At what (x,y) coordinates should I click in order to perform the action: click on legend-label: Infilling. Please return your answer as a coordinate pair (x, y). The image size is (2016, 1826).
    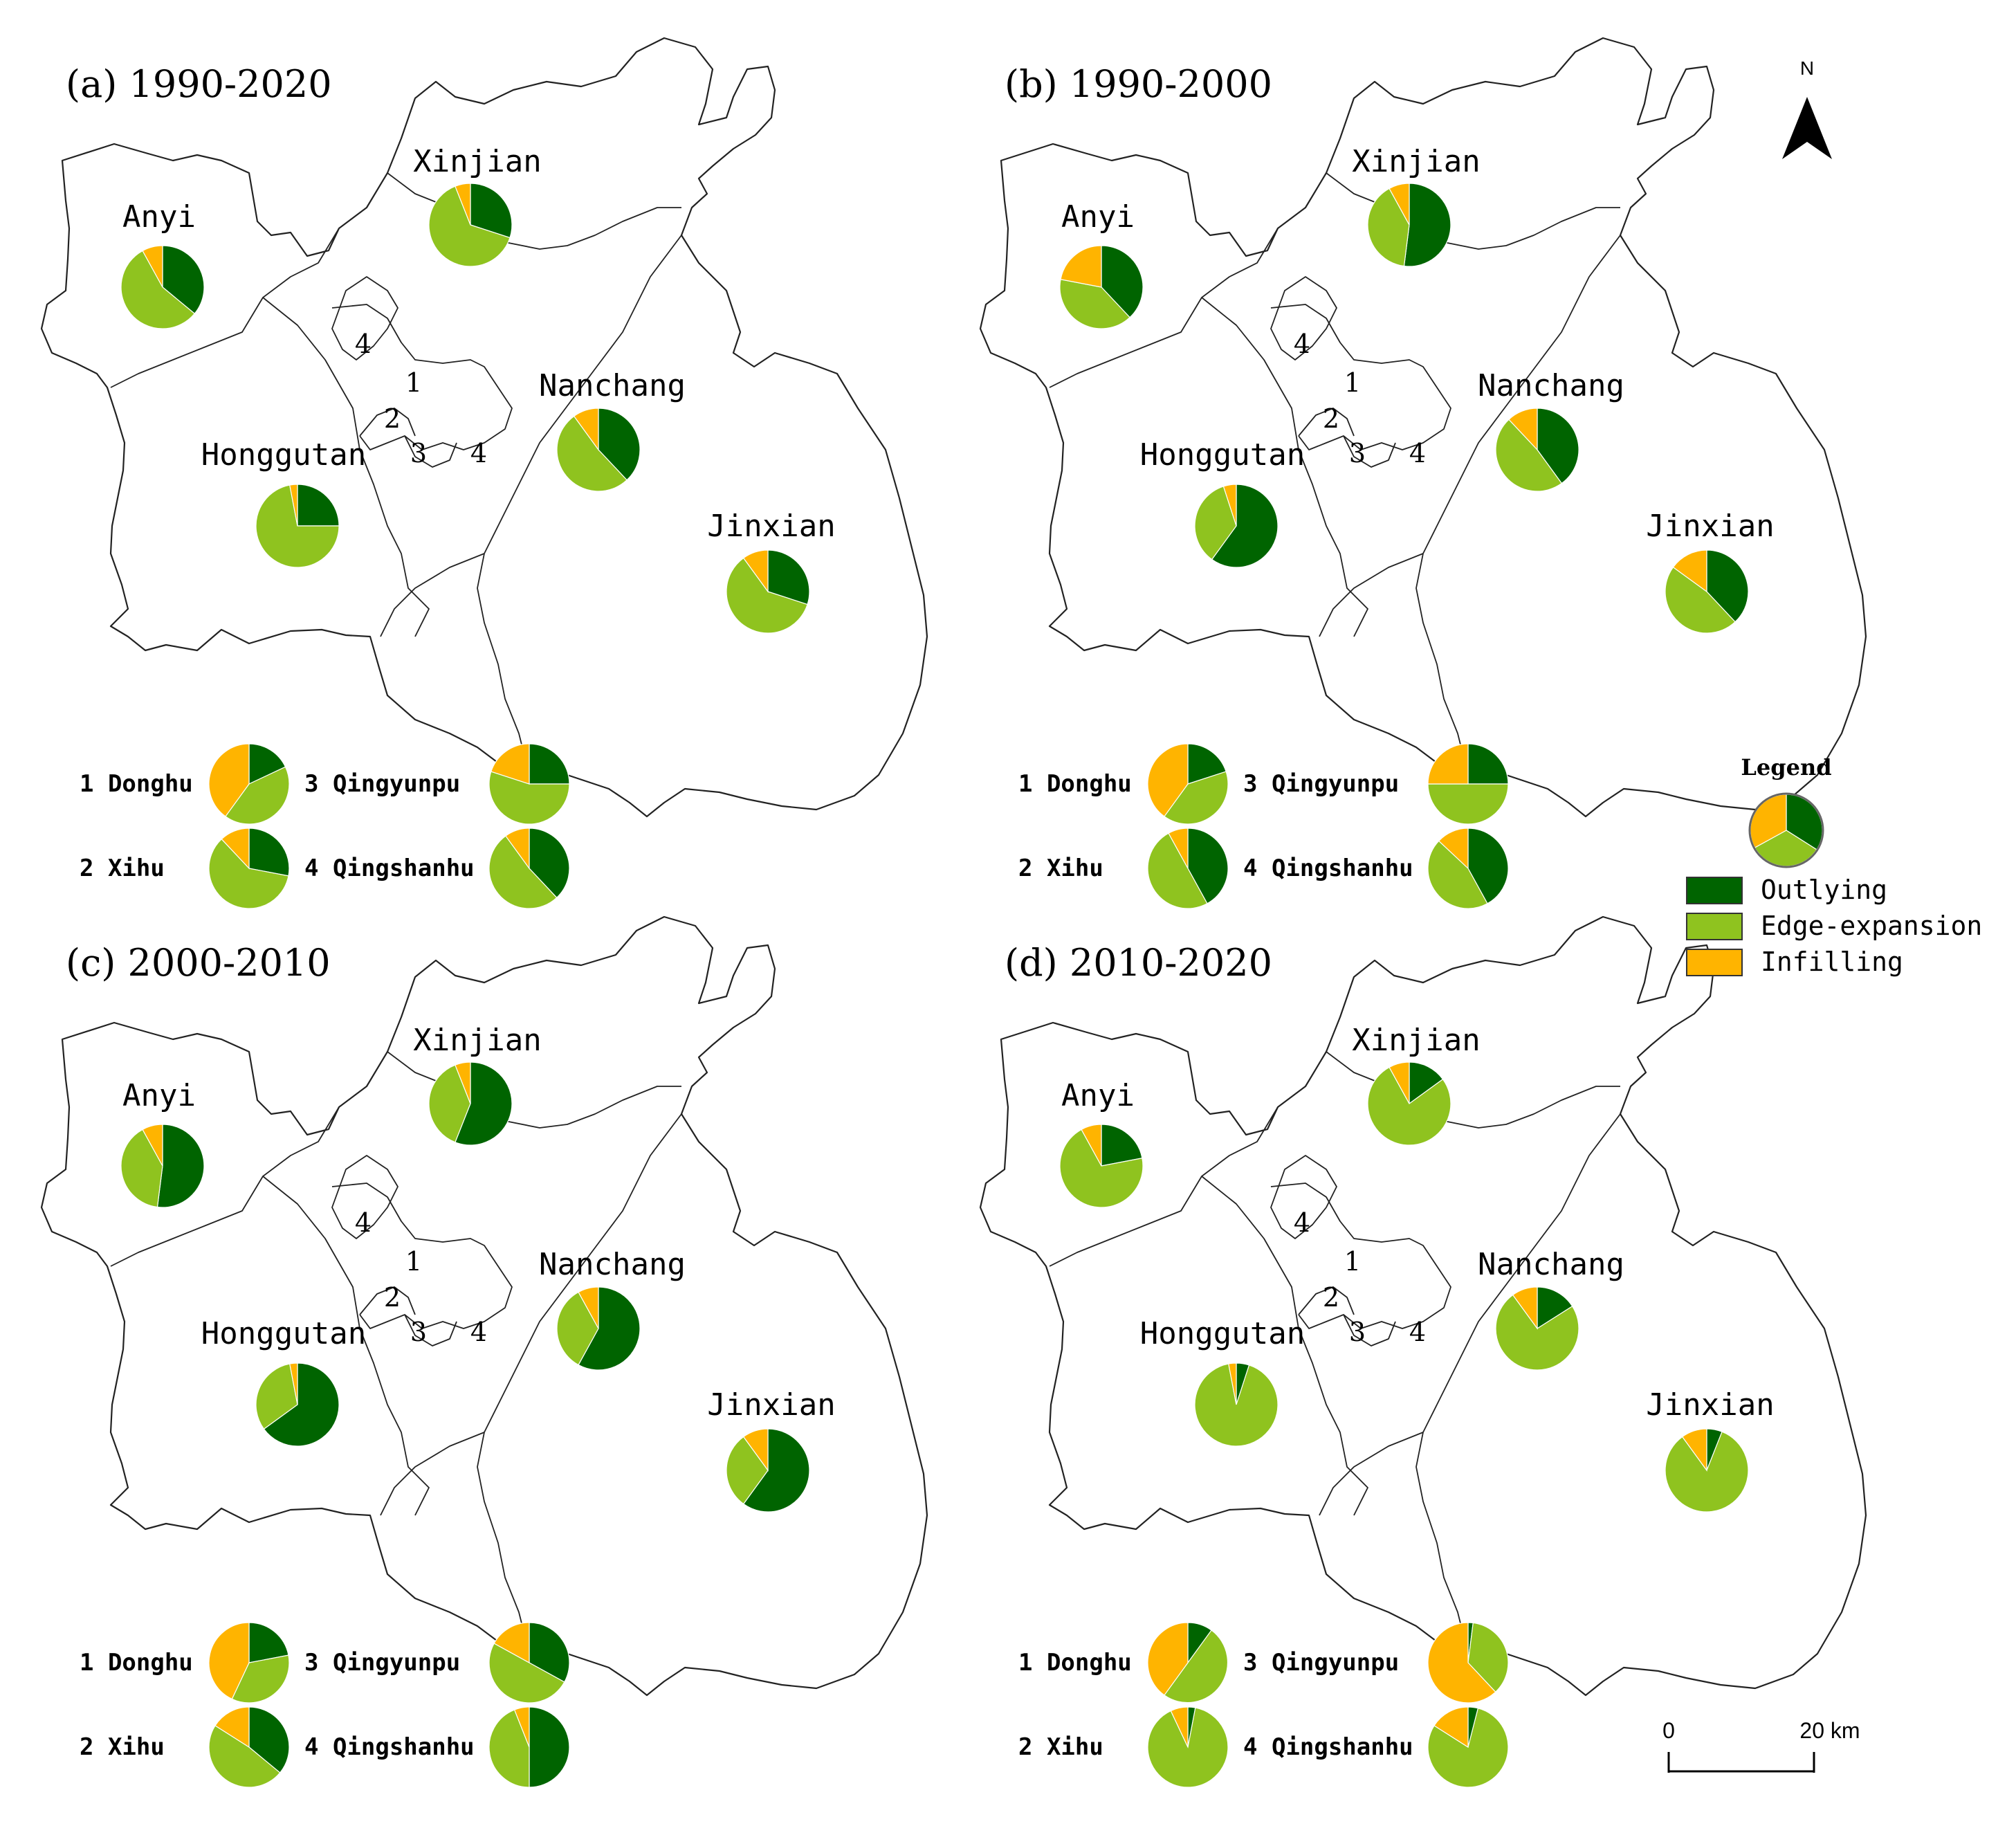
    Looking at the image, I should click on (1832, 962).